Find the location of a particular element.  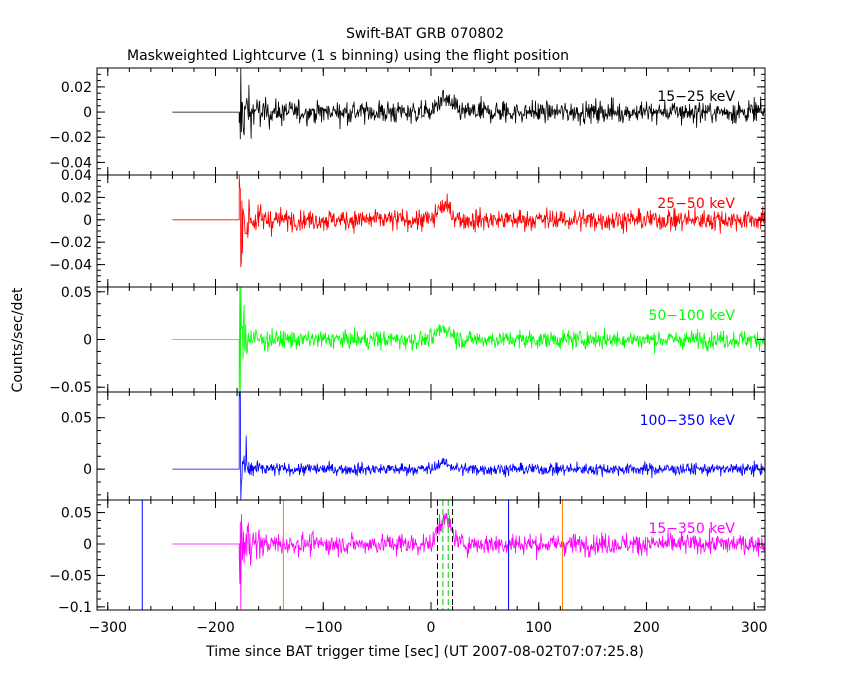

legend-entry-5: 15−350 keV is located at coordinates (691, 529).